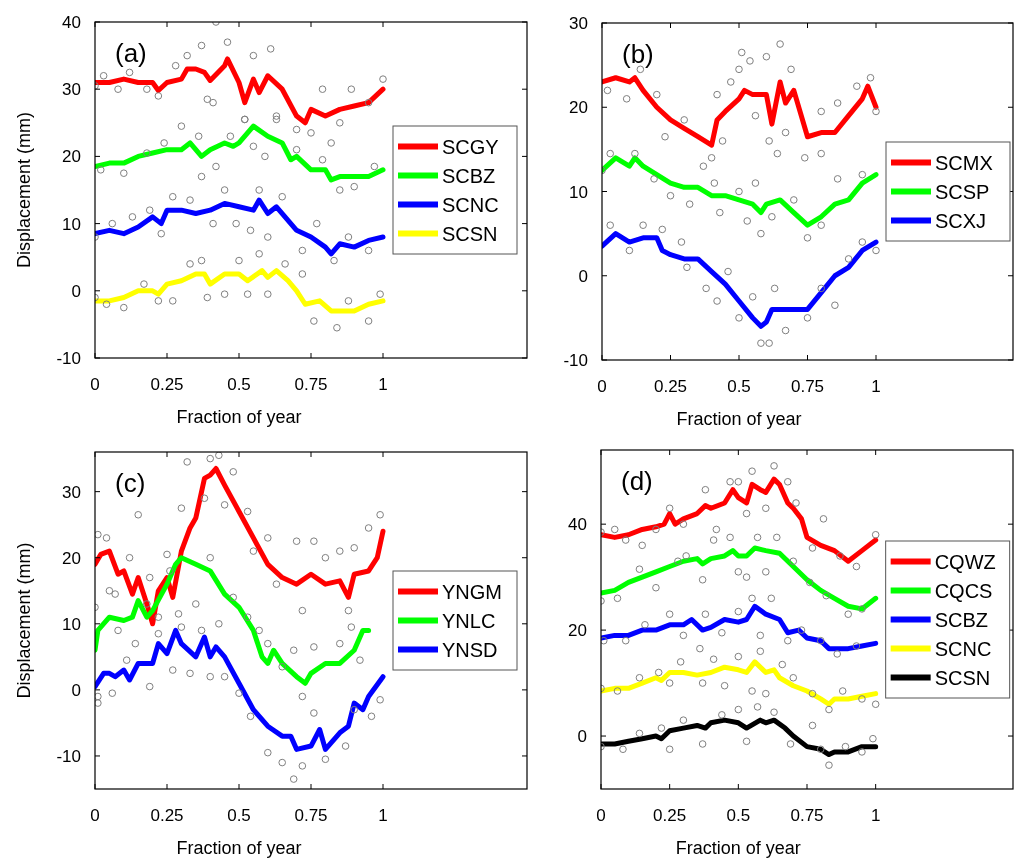  What do you see at coordinates (578, 192) in the screenshot?
I see `y-tick-label: 10` at bounding box center [578, 192].